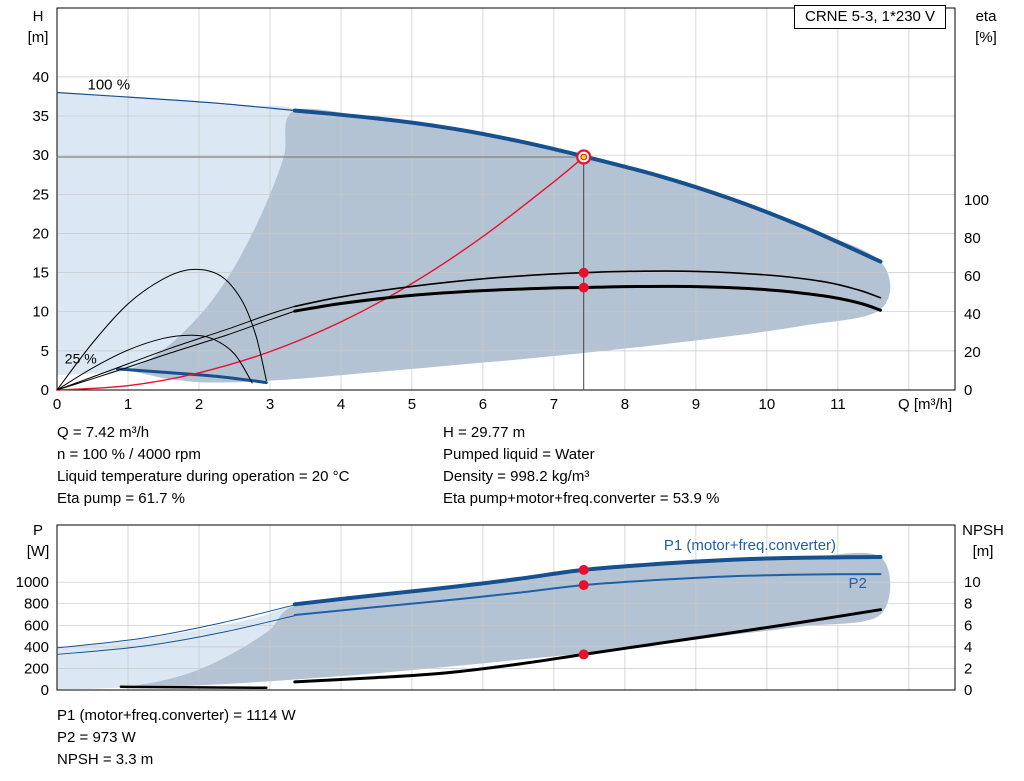 The height and width of the screenshot is (781, 1024). What do you see at coordinates (968, 647) in the screenshot?
I see `y-right-tick-label: 4` at bounding box center [968, 647].